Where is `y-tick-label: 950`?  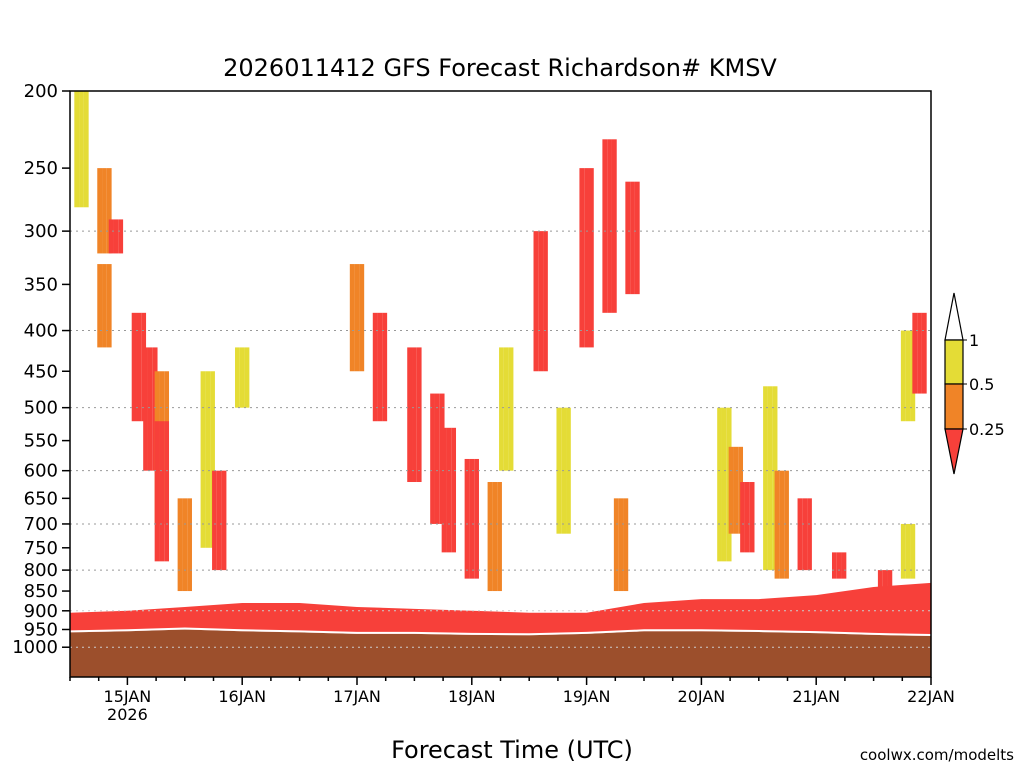 y-tick-label: 950 is located at coordinates (41, 629).